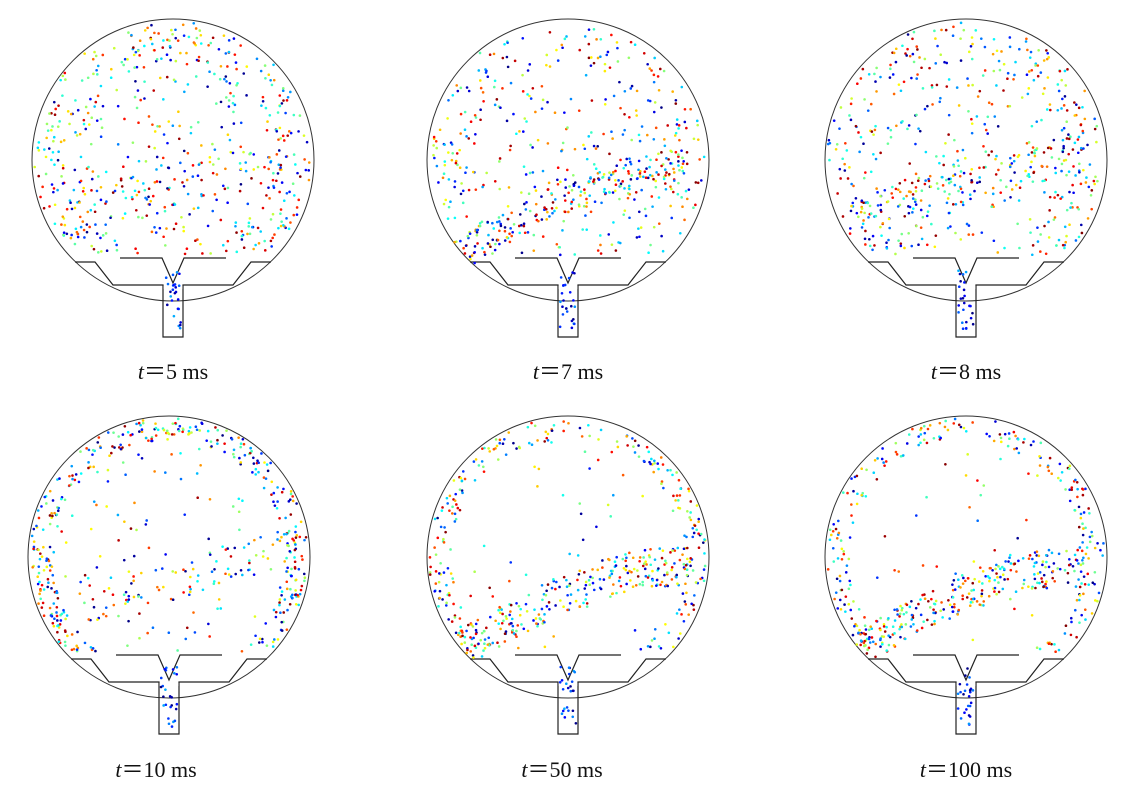 The width and height of the screenshot is (1123, 789). I want to click on baffle, so click(966, 668).